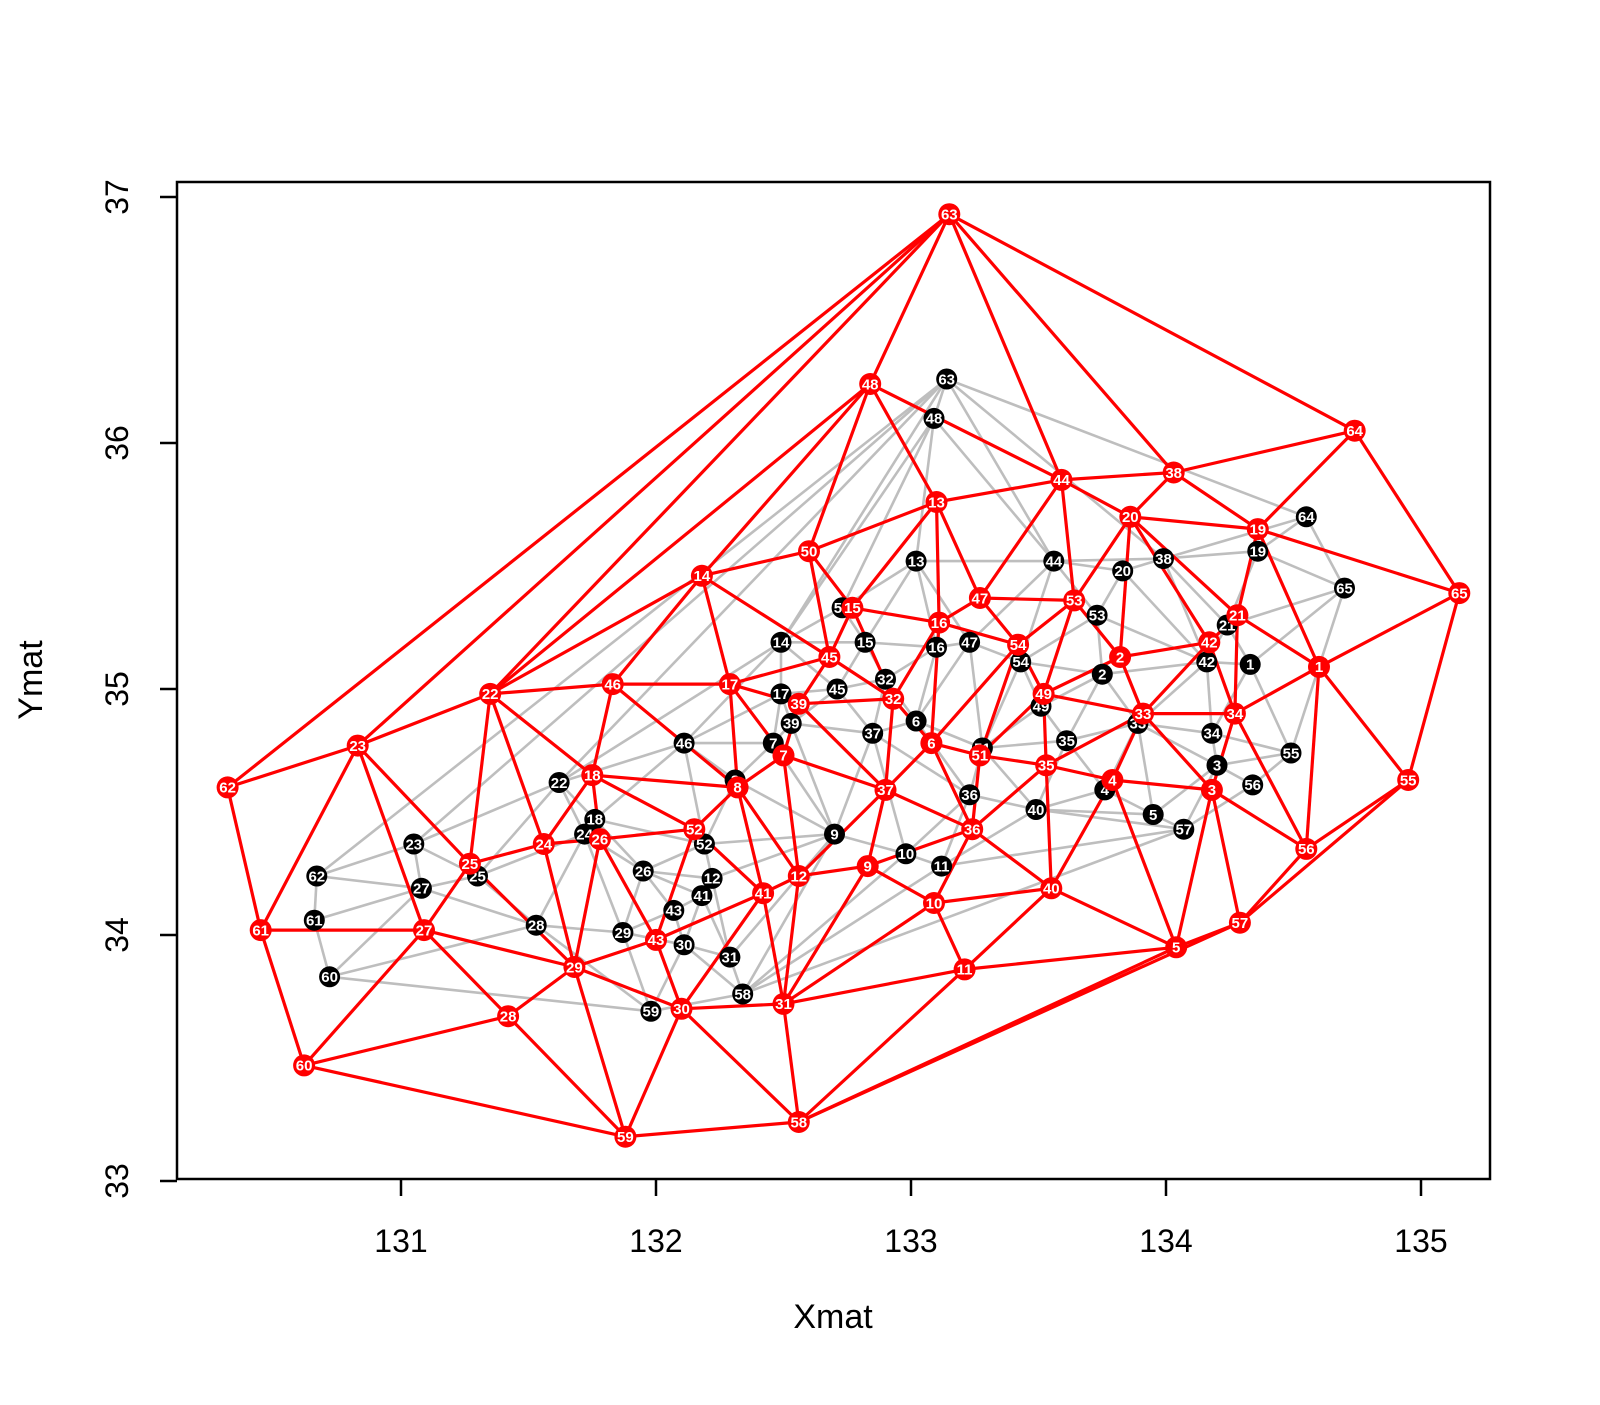 This screenshot has width=1600, height=1405. Describe the element at coordinates (783, 755) in the screenshot. I see `red-node-7: 7` at that location.